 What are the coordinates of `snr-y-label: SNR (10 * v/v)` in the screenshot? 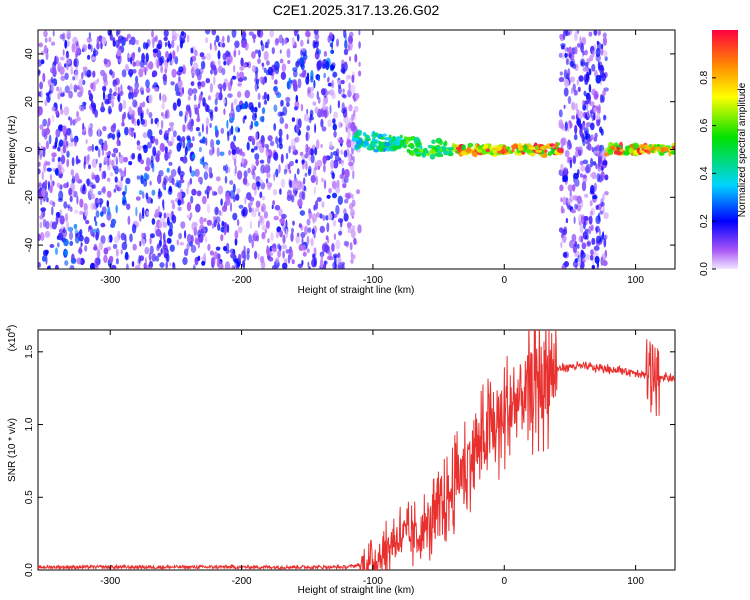 It's located at (12, 450).